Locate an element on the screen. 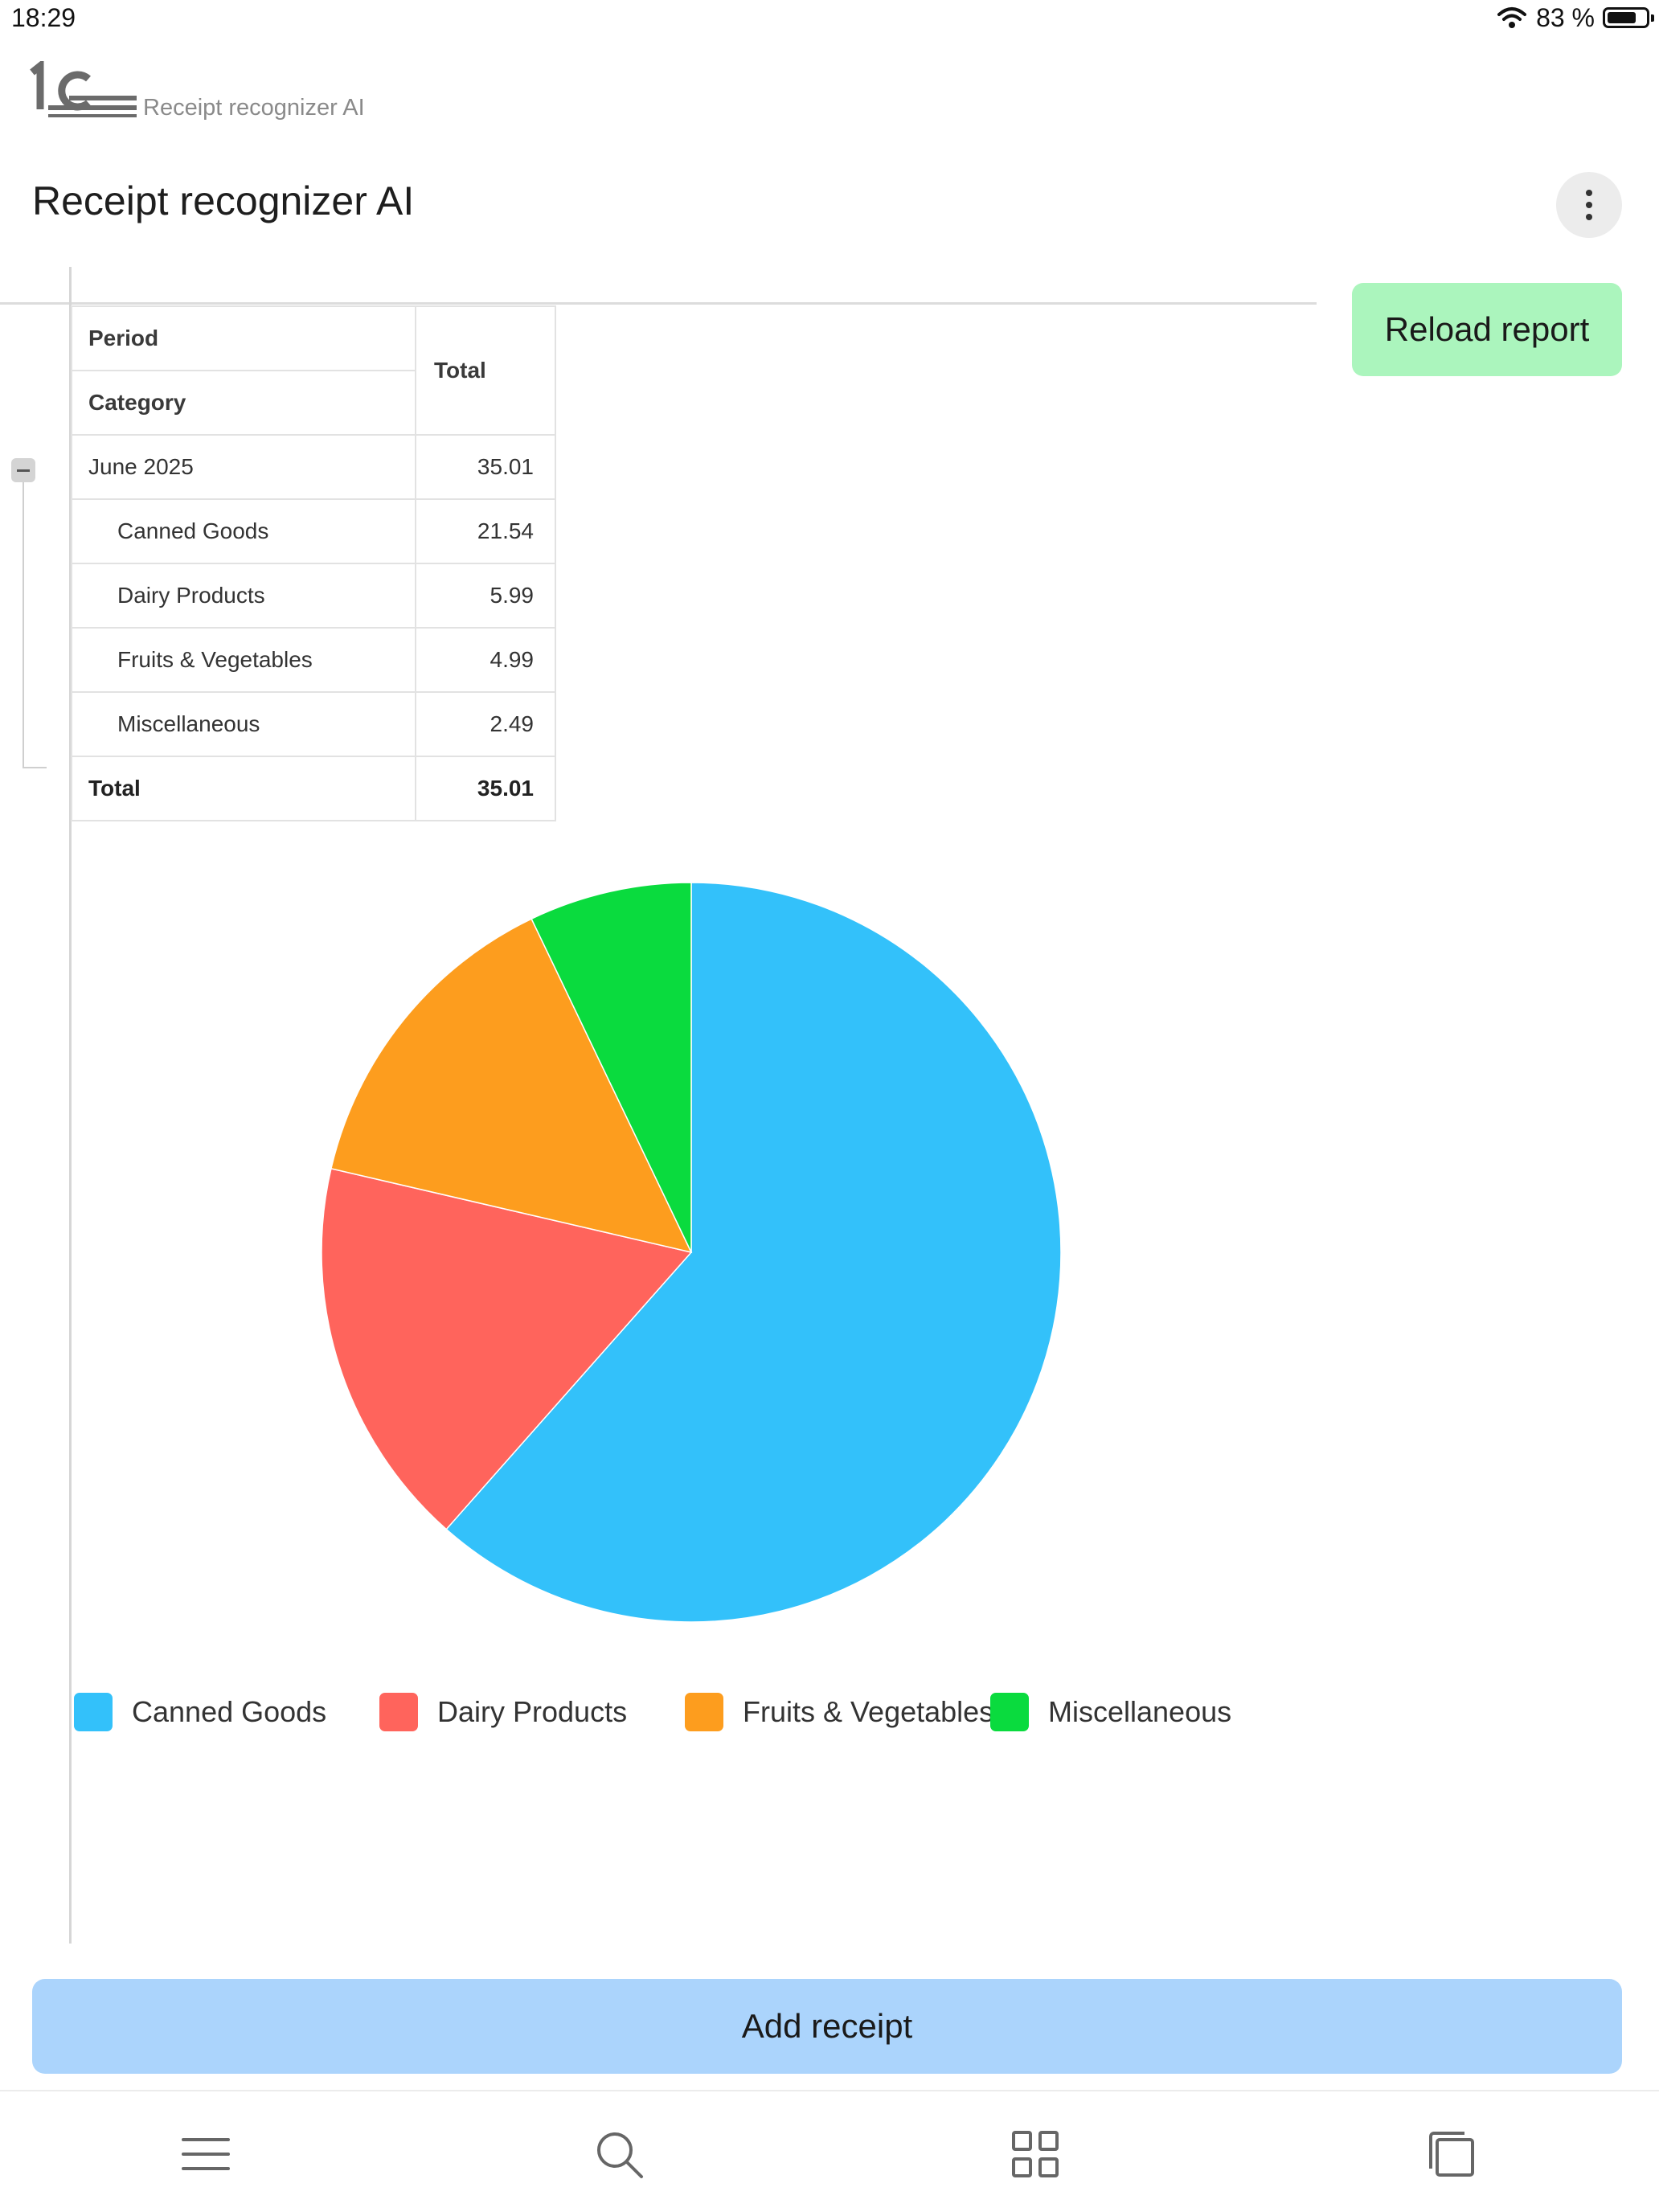 This screenshot has height=2212, width=1659. bottom-nav is located at coordinates (829, 2151).